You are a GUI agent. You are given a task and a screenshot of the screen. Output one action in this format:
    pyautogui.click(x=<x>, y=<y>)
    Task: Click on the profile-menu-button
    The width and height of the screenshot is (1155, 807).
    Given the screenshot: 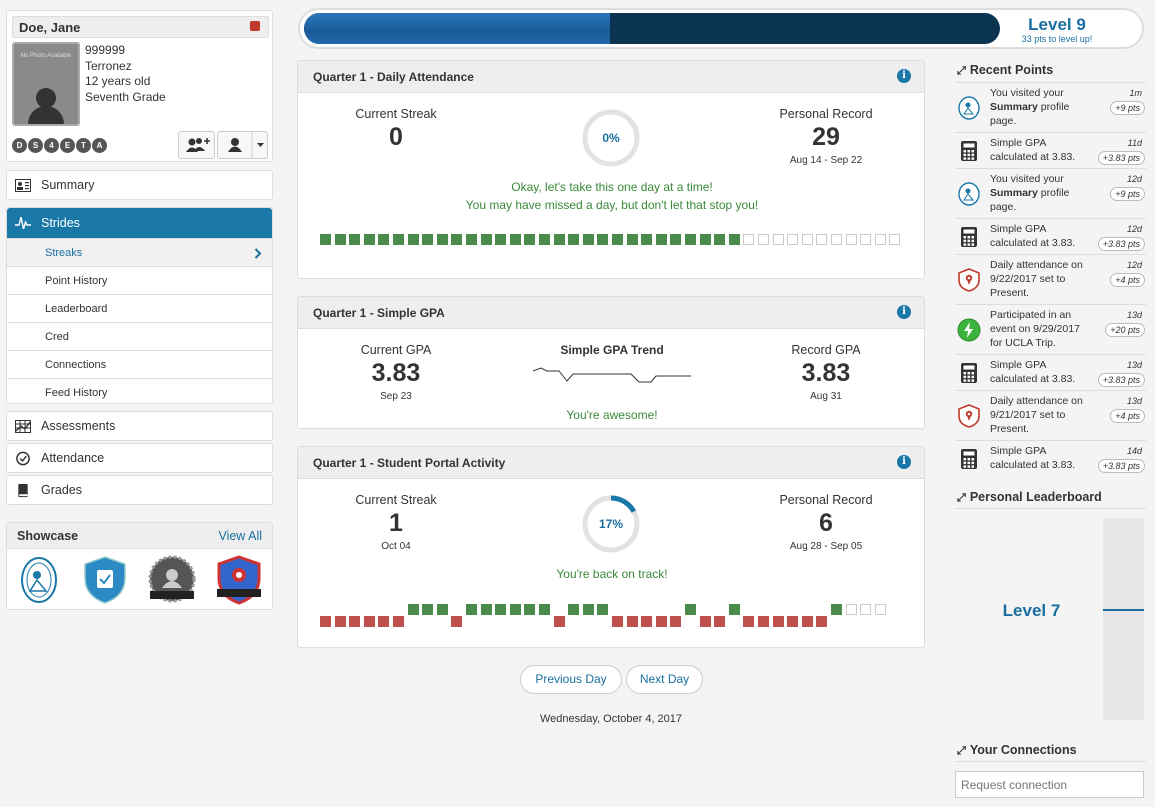 What is the action you would take?
    pyautogui.click(x=242, y=145)
    